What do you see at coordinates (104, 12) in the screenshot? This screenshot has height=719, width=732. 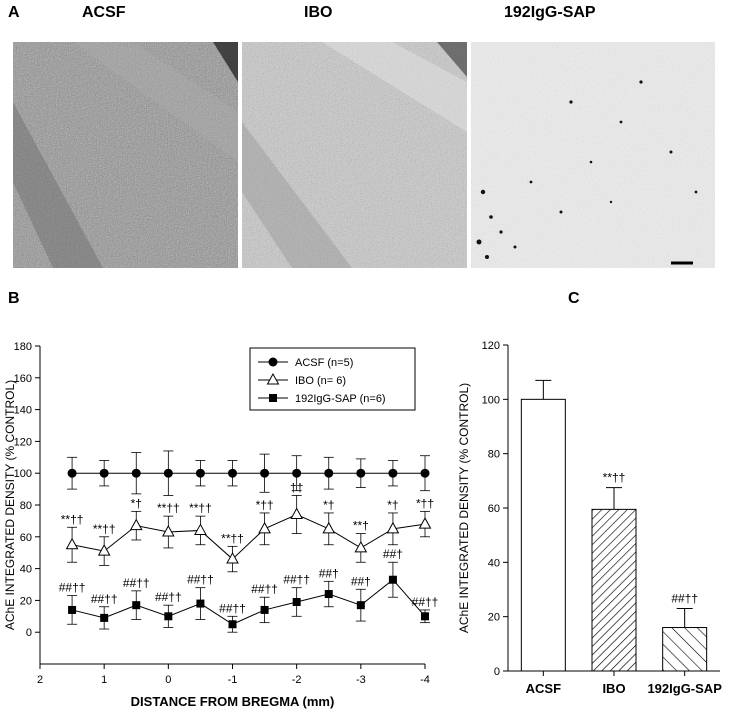 I see `micrograph-label-acsf: ACSF` at bounding box center [104, 12].